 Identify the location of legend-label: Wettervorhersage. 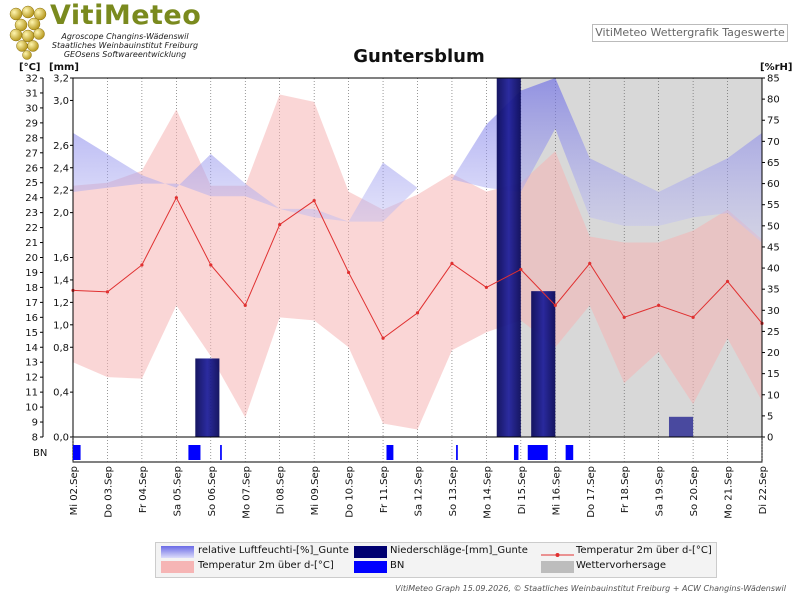
(621, 565).